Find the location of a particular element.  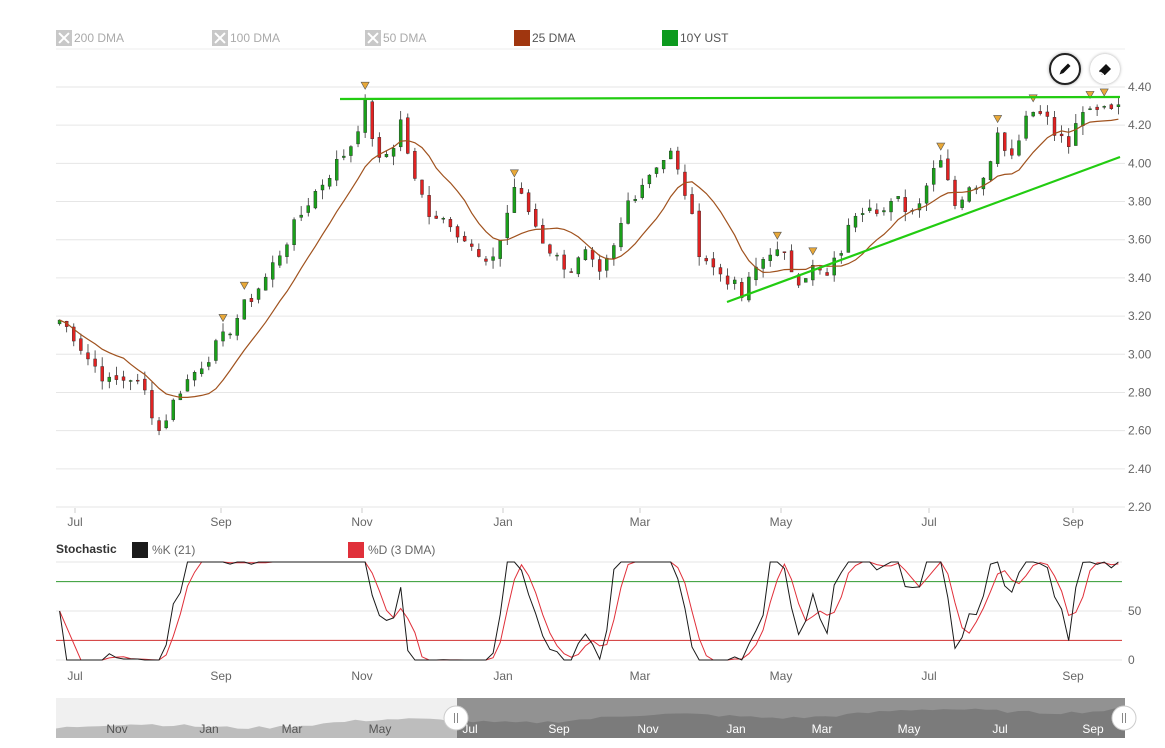

eraser-icon is located at coordinates (1105, 70).